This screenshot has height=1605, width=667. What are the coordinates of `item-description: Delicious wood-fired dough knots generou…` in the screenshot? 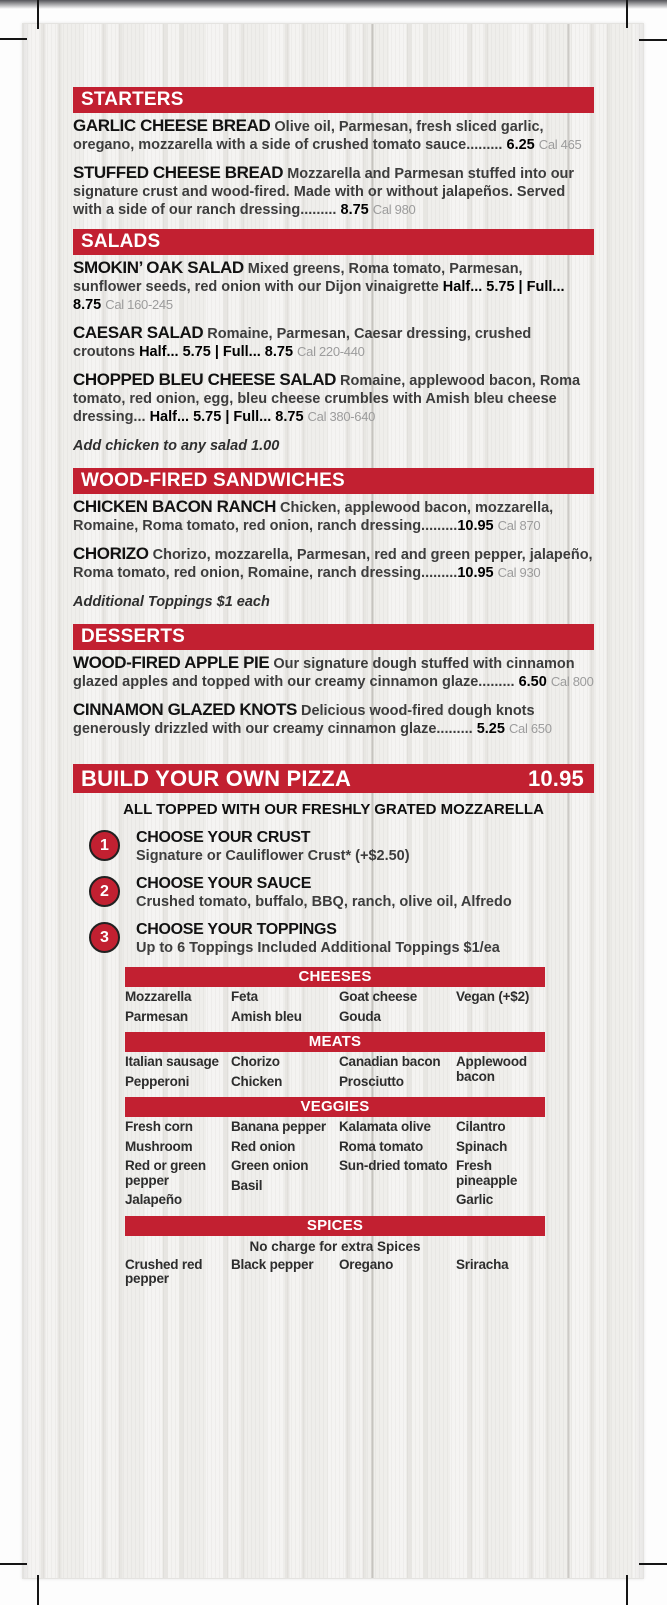 It's located at (304, 720).